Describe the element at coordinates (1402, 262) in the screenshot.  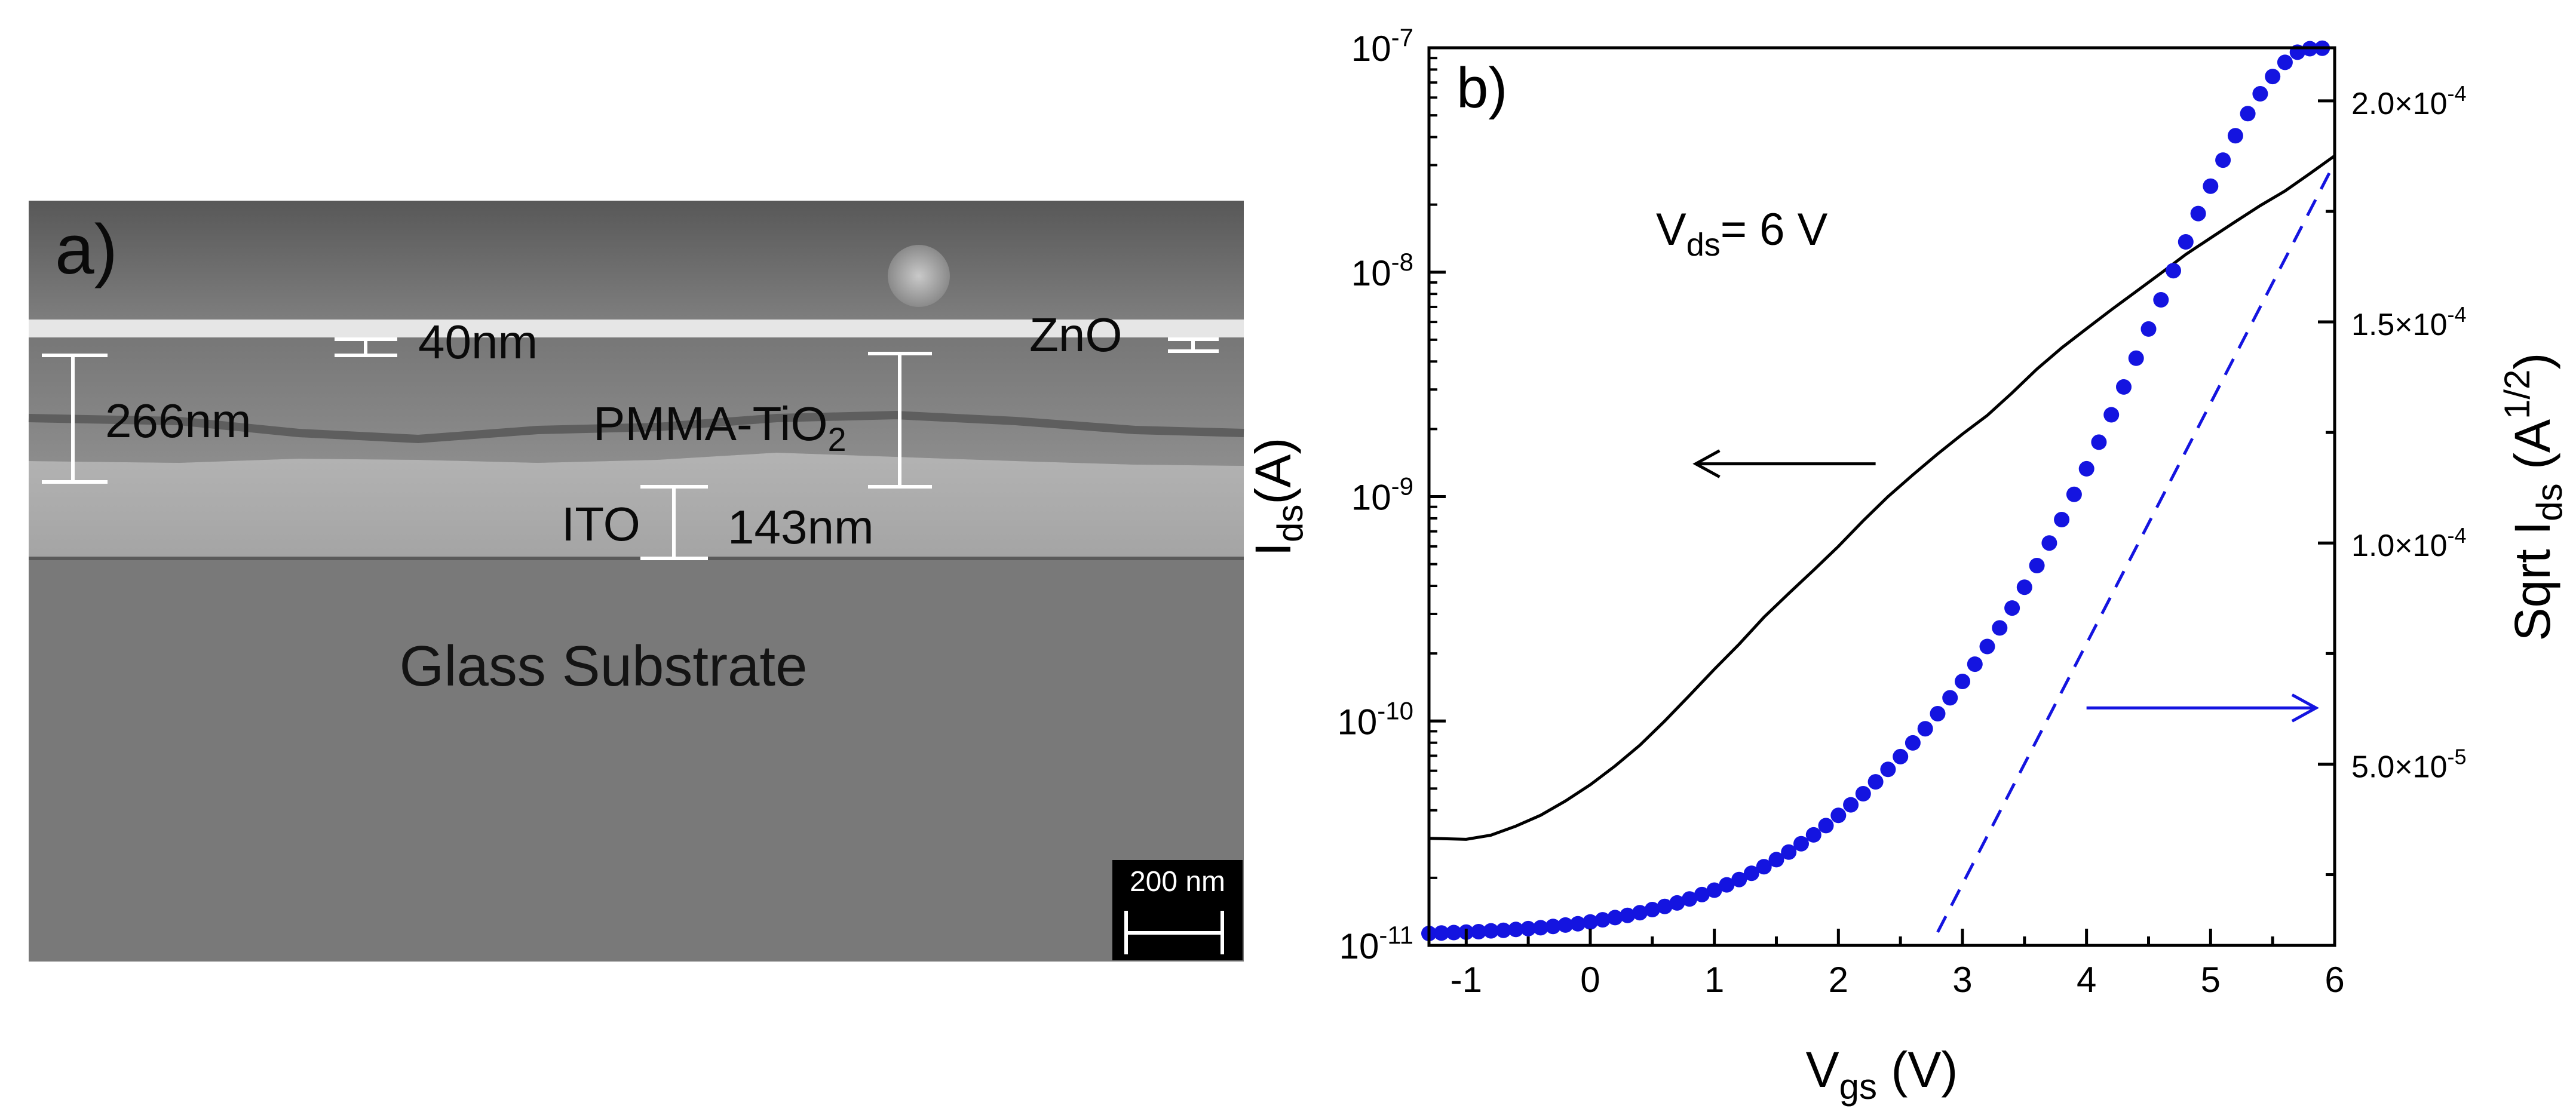
I see `y-left-tick-label-exp: -8` at that location.